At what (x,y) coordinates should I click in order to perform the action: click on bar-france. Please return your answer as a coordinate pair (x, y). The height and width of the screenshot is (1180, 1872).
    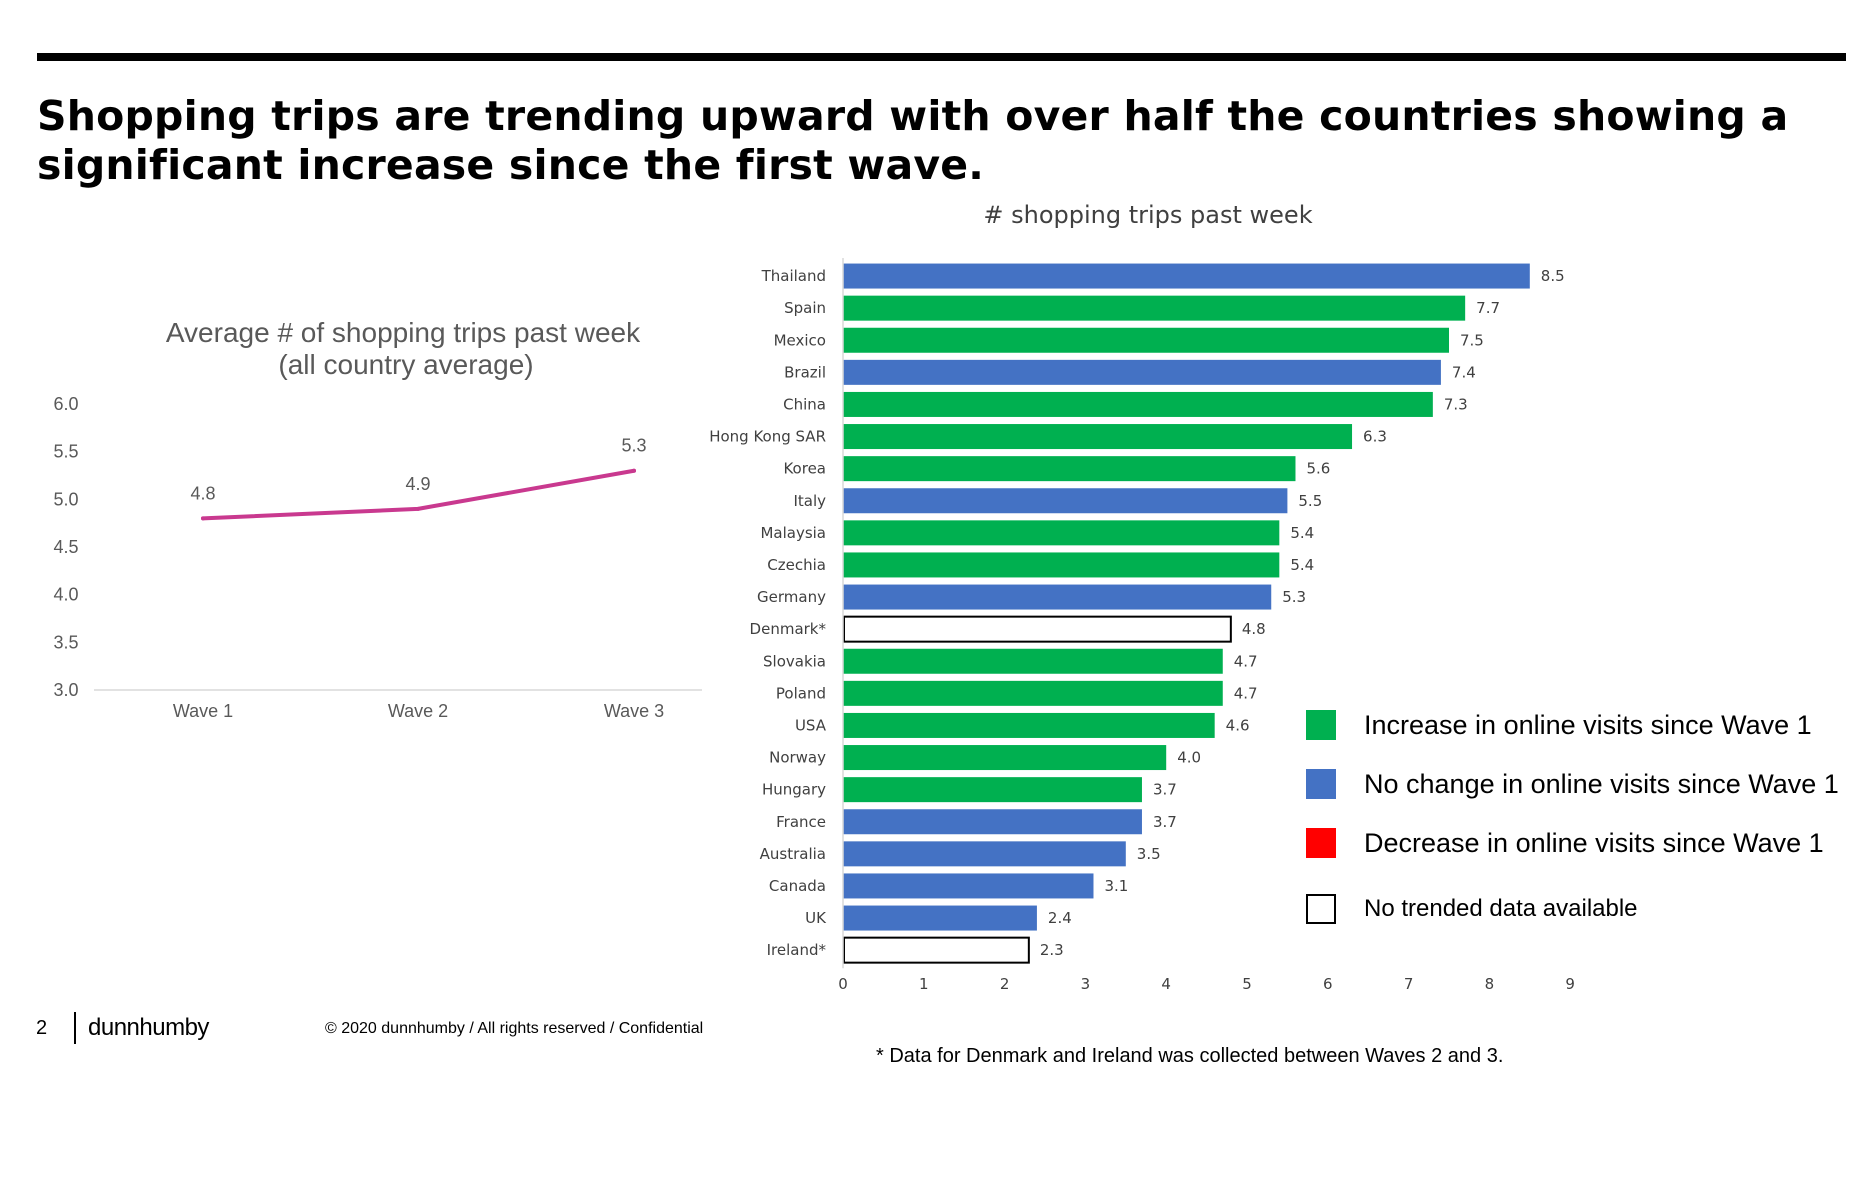
    Looking at the image, I should click on (992, 822).